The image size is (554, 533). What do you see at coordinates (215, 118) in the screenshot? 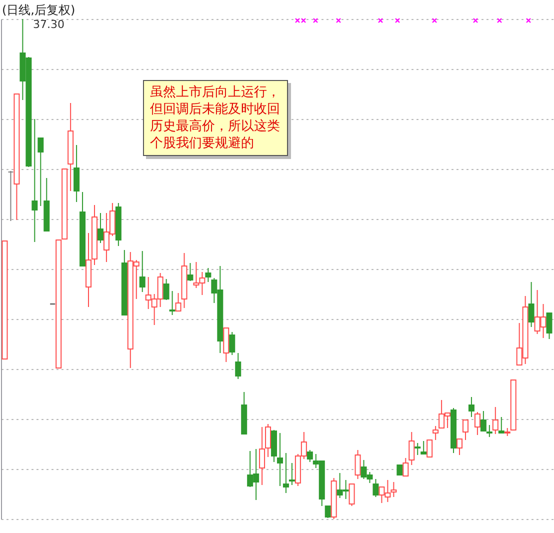
I see `annotation: 虽然上市后向上运行，但回调后未能及时收回历史最高价，所以这类个股我们要规避的` at bounding box center [215, 118].